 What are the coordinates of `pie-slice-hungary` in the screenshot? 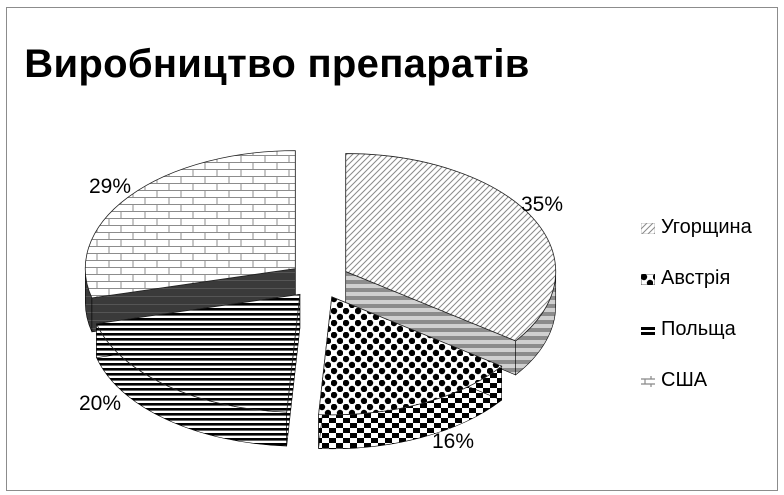 It's located at (451, 264).